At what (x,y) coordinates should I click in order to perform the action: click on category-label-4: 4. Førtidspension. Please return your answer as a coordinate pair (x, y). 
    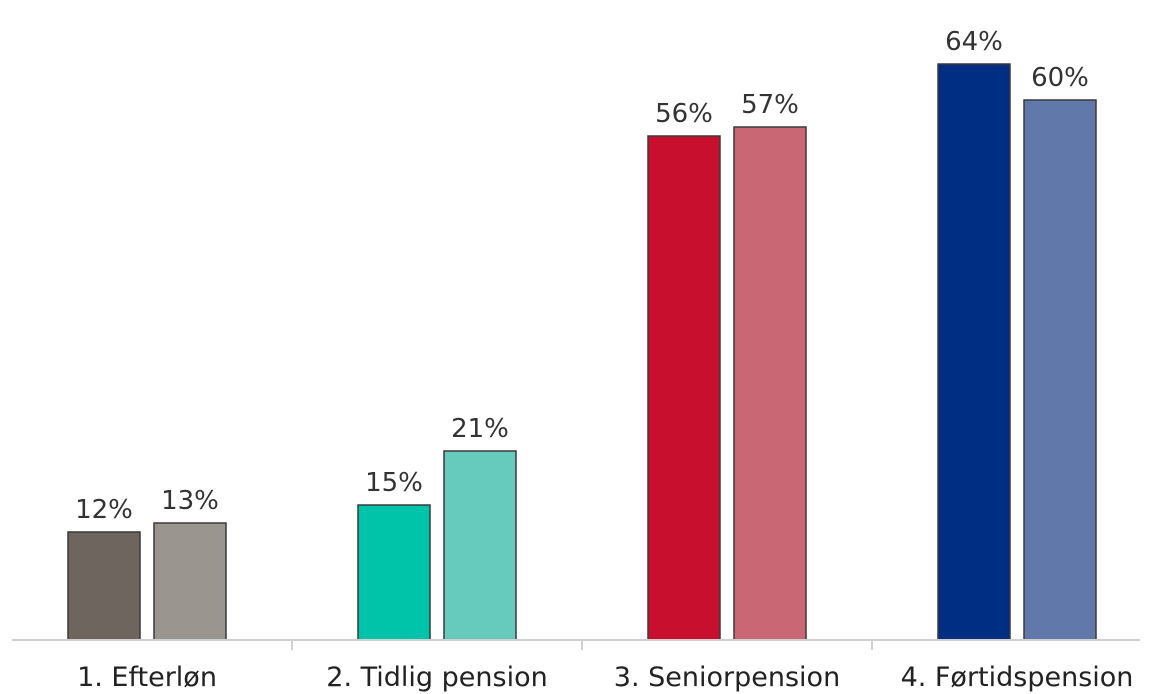
    Looking at the image, I should click on (1017, 677).